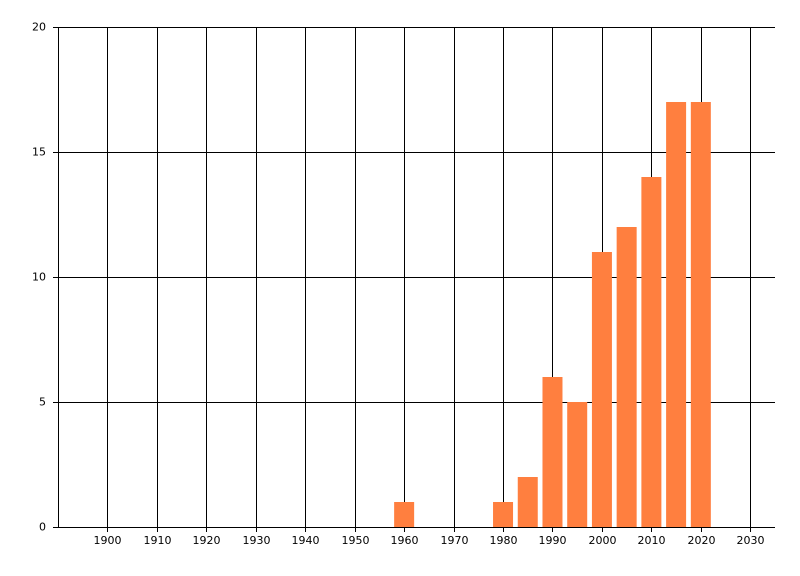  Describe the element at coordinates (39, 277) in the screenshot. I see `y-tick-label: 10` at that location.